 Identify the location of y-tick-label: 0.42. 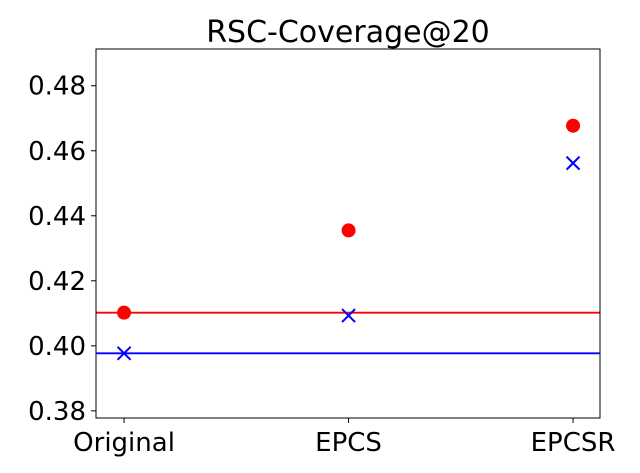
(57, 282).